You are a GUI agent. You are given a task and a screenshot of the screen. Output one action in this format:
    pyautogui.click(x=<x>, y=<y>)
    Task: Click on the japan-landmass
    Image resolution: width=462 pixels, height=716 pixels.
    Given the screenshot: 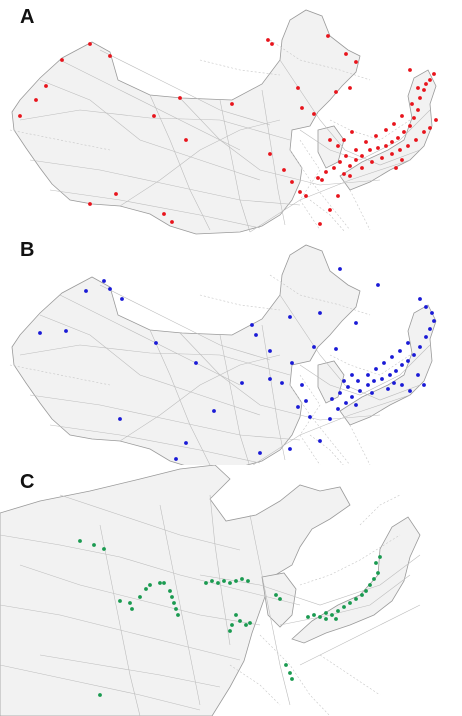 What is the action you would take?
    pyautogui.click(x=388, y=130)
    